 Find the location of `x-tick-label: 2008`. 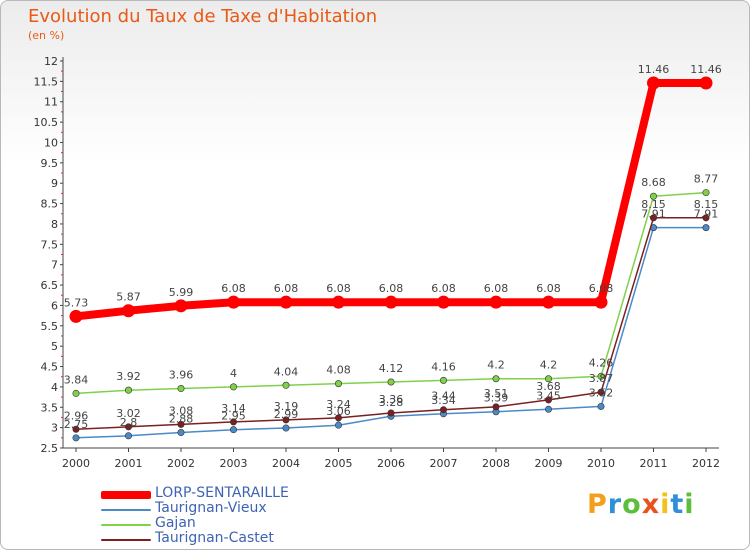

x-tick-label: 2008 is located at coordinates (496, 463).